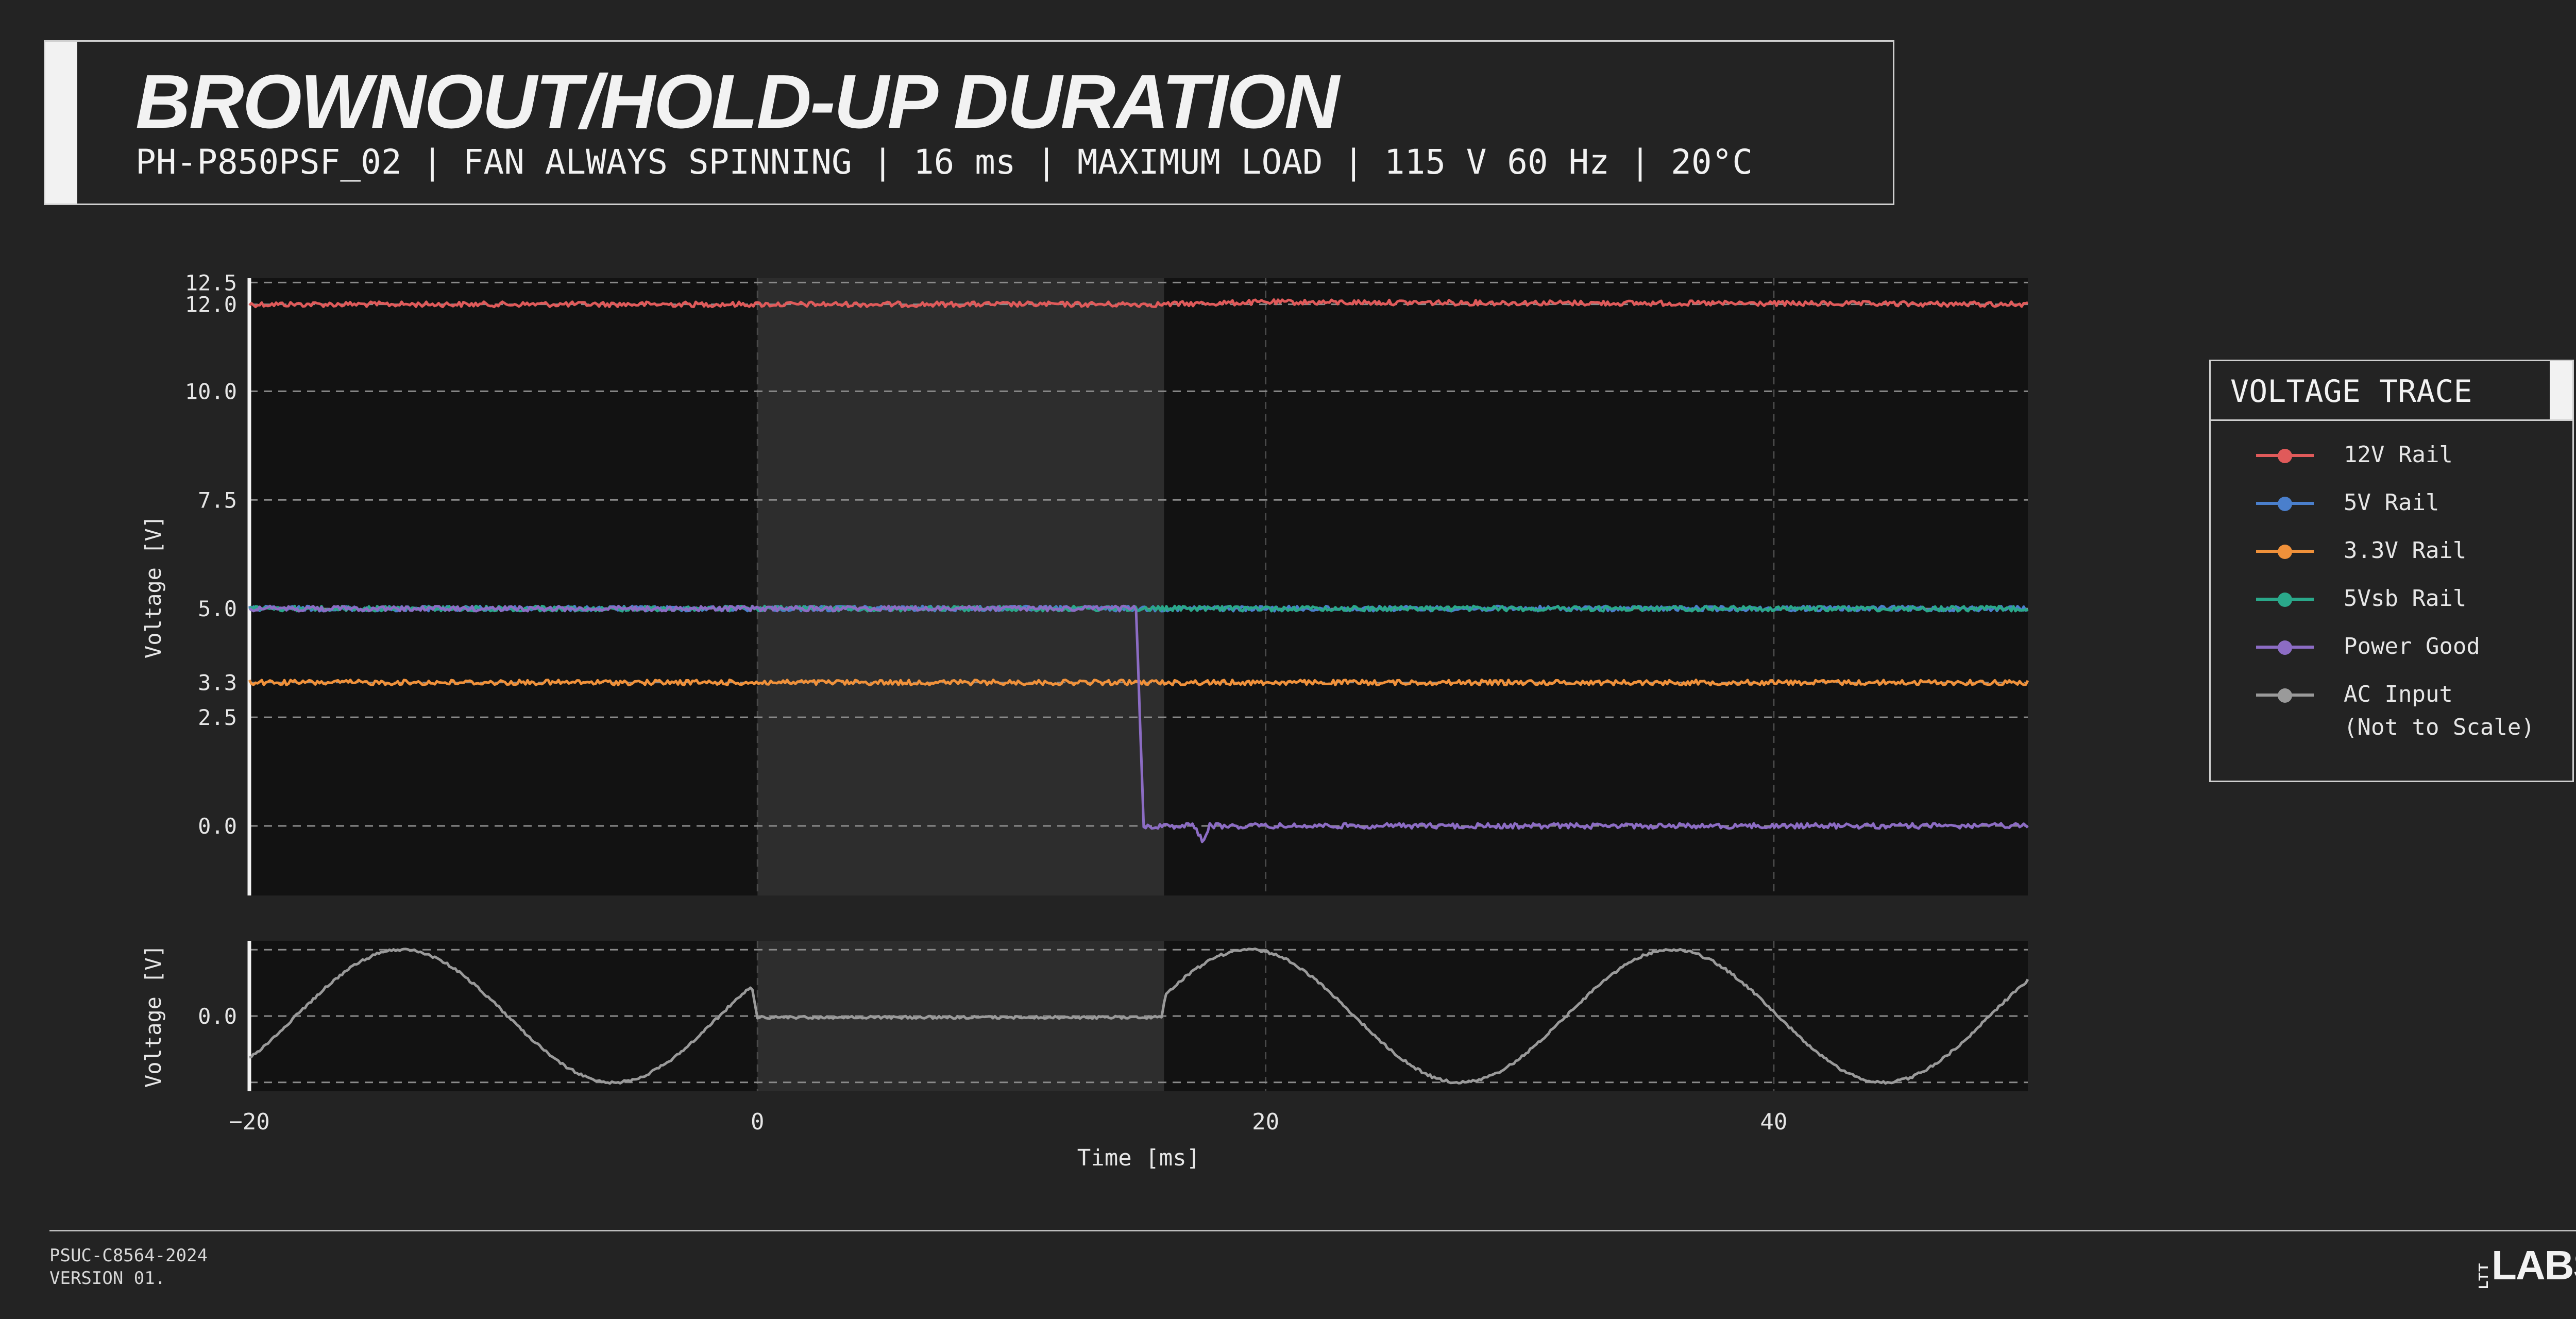 Image resolution: width=2576 pixels, height=1319 pixels. What do you see at coordinates (2391, 503) in the screenshot?
I see `legend-label-5v: 5V Rail` at bounding box center [2391, 503].